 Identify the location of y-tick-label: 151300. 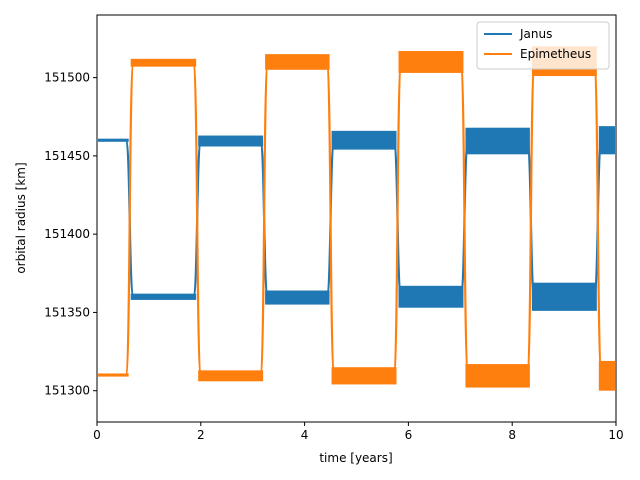
(67, 391).